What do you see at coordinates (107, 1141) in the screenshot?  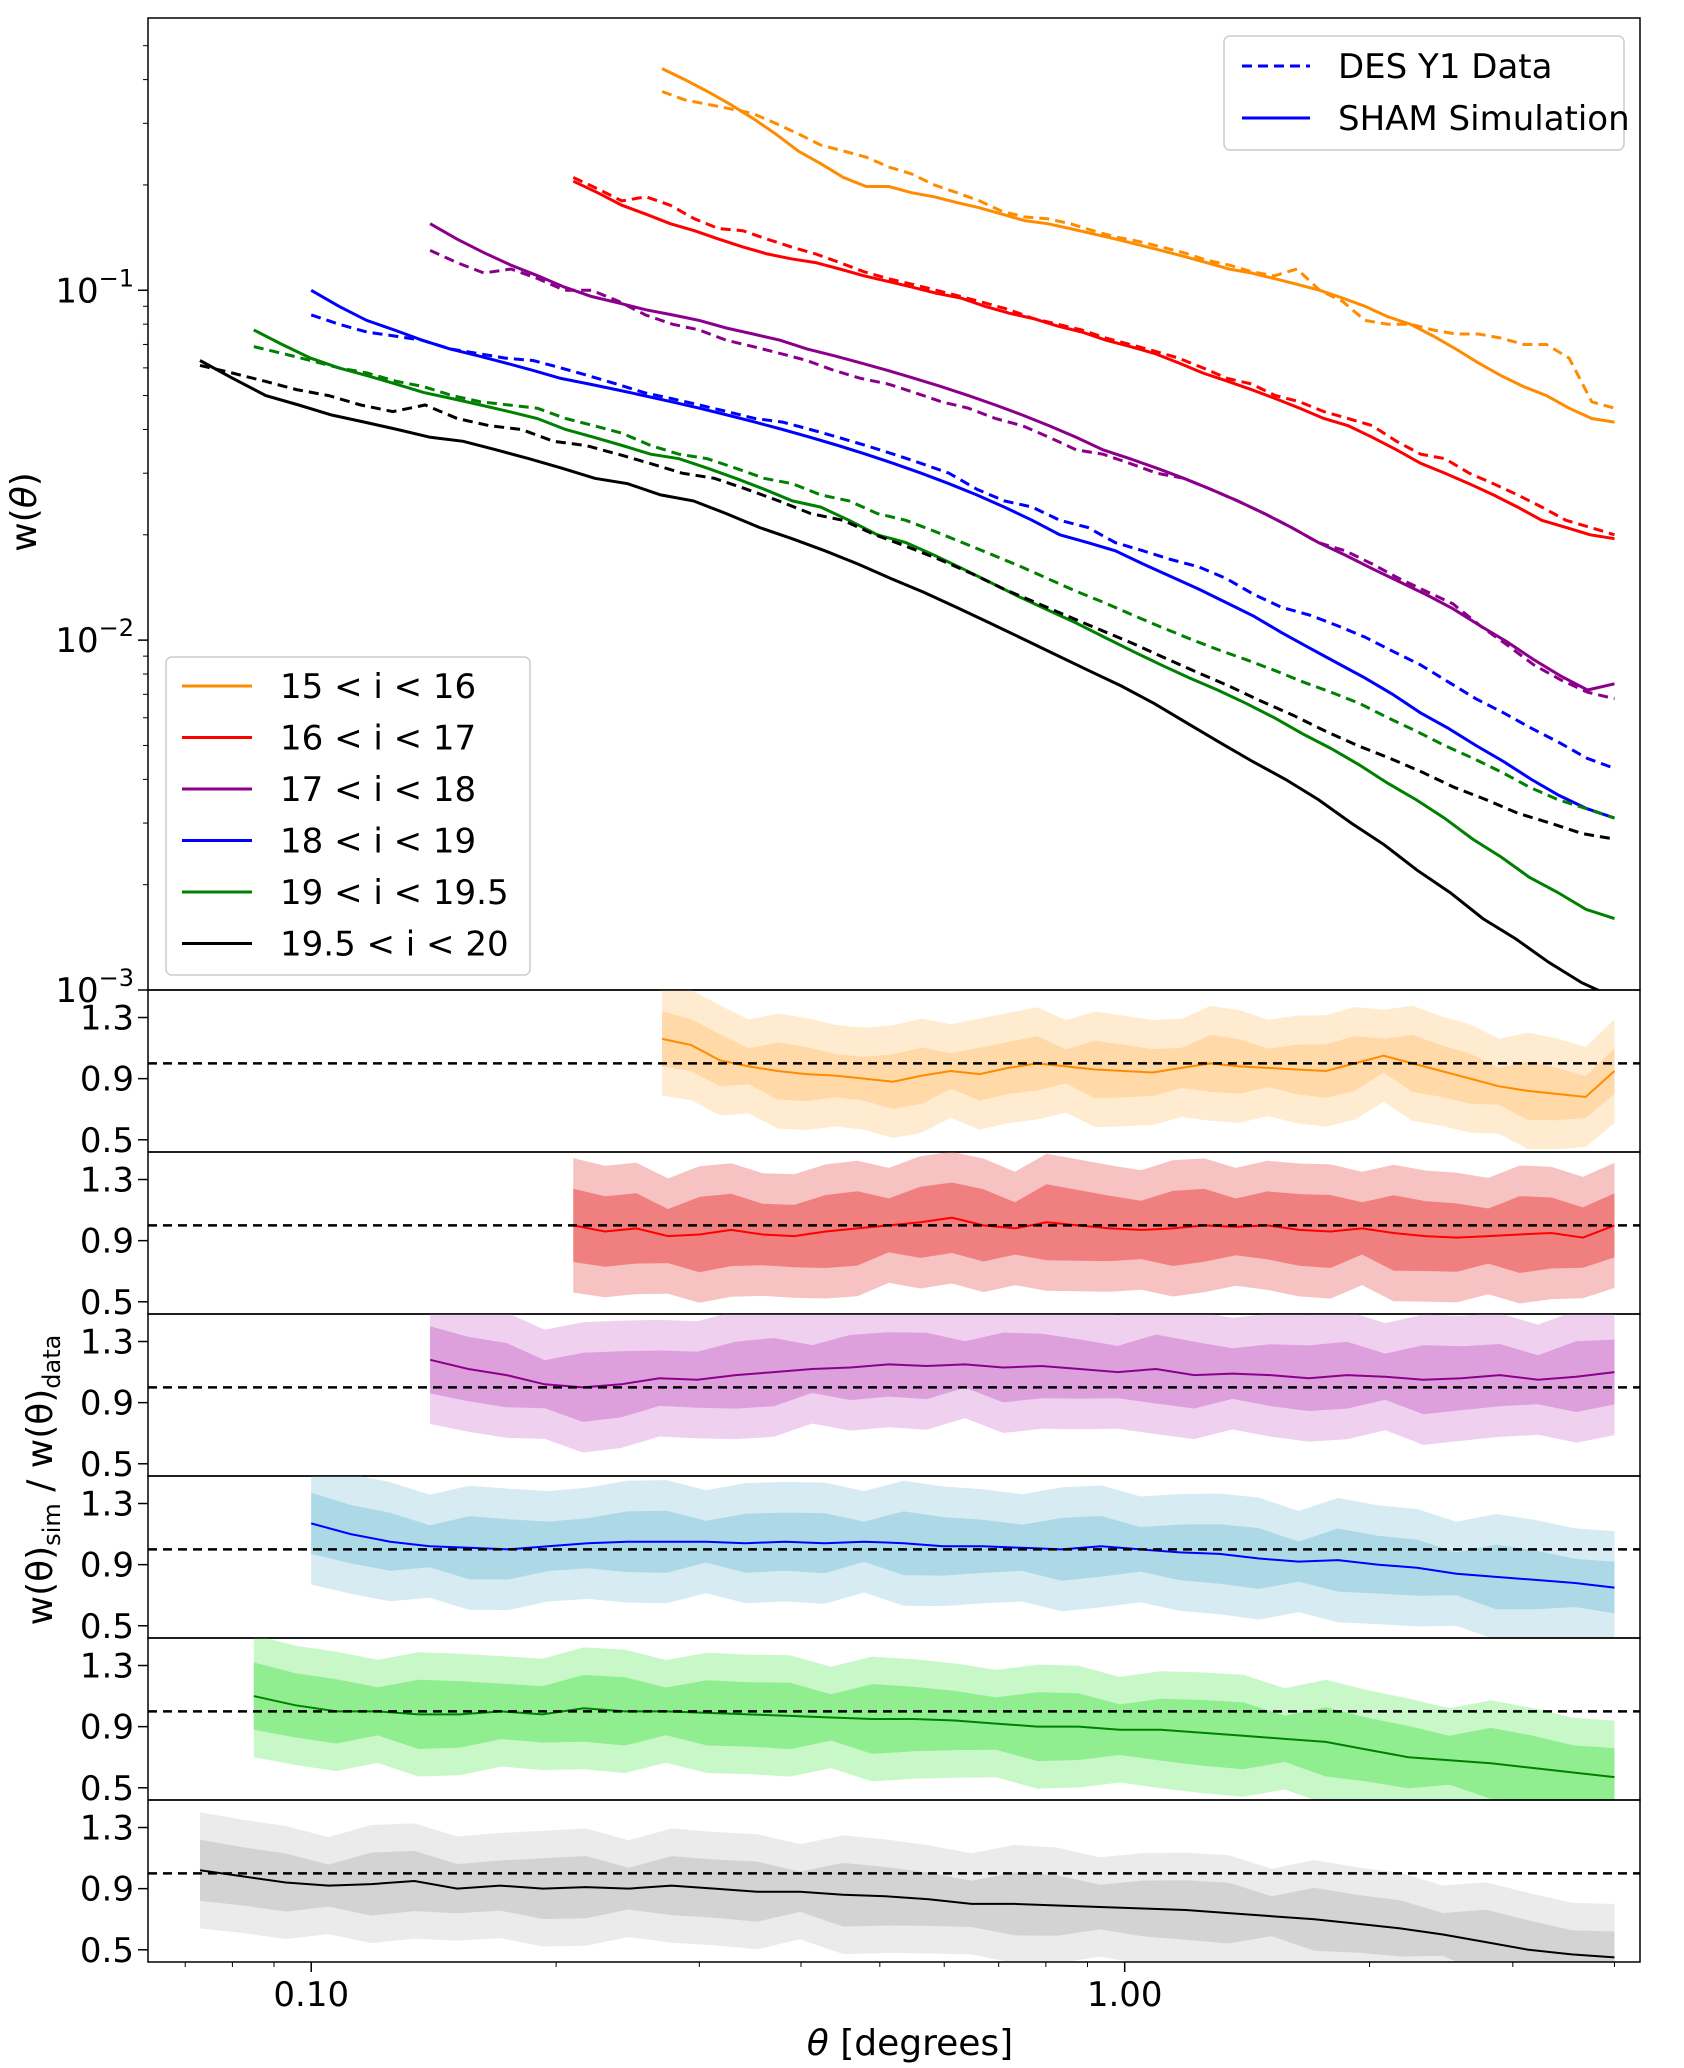 I see `ratio-ytick-label-0-0: 0.5` at bounding box center [107, 1141].